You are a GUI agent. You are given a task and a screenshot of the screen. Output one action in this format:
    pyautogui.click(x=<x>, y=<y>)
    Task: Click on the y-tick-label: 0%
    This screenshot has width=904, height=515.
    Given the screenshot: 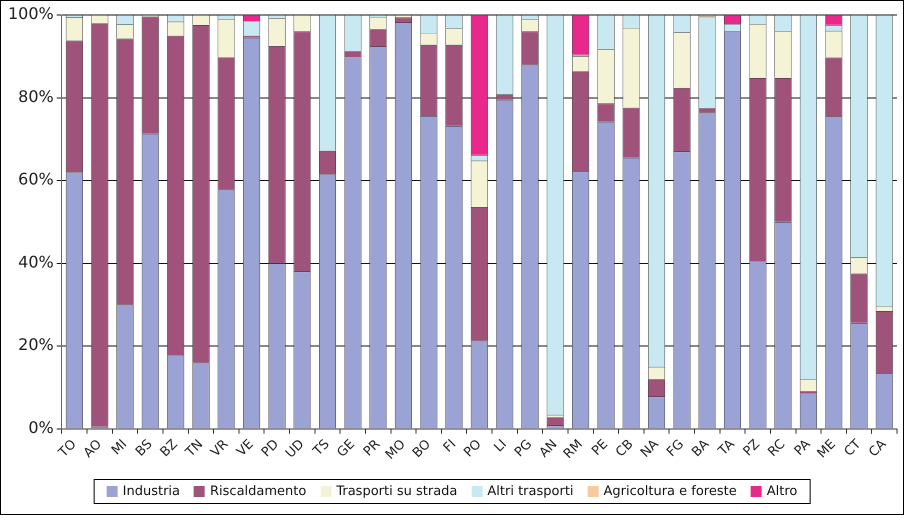 What is the action you would take?
    pyautogui.click(x=41, y=427)
    